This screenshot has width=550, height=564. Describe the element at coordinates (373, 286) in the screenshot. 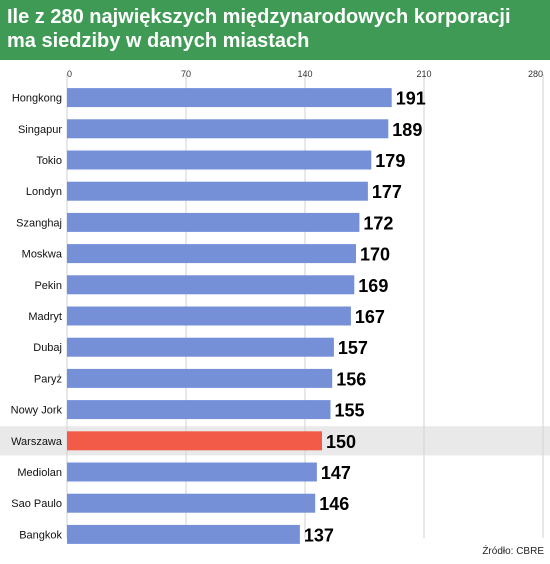

I see `value-label: 169` at that location.